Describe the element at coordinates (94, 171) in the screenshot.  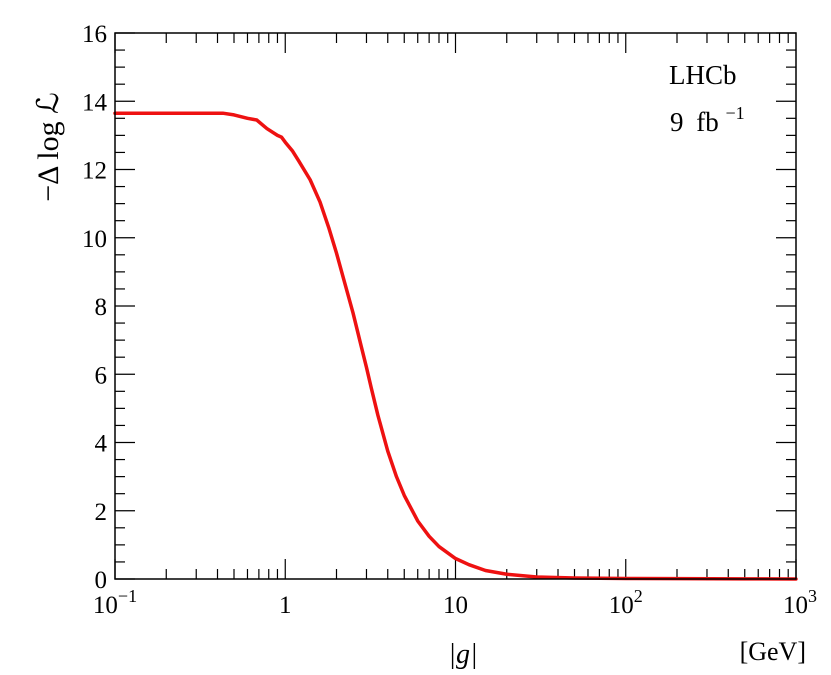
I see `y-tick-label: 12` at that location.